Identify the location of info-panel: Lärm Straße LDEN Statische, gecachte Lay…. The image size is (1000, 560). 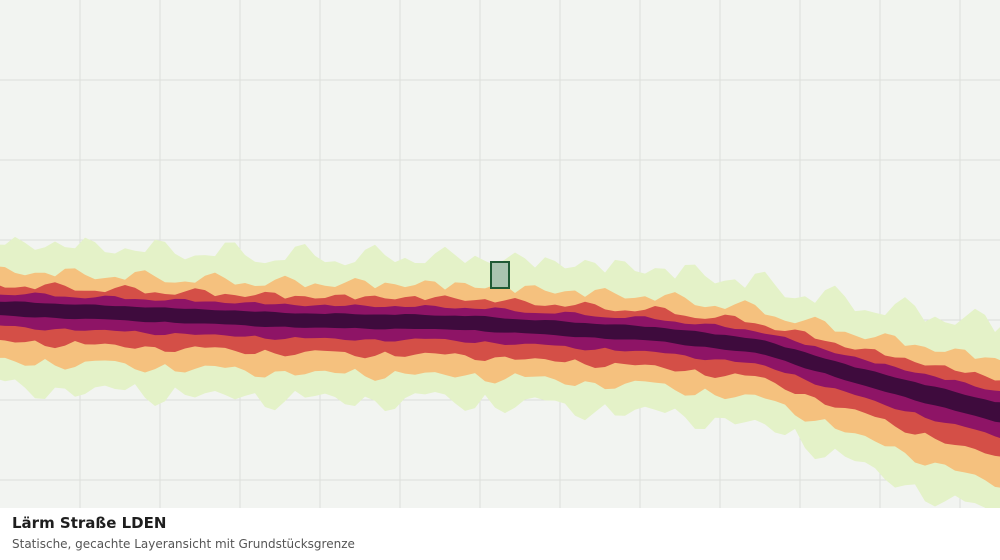
(500, 534).